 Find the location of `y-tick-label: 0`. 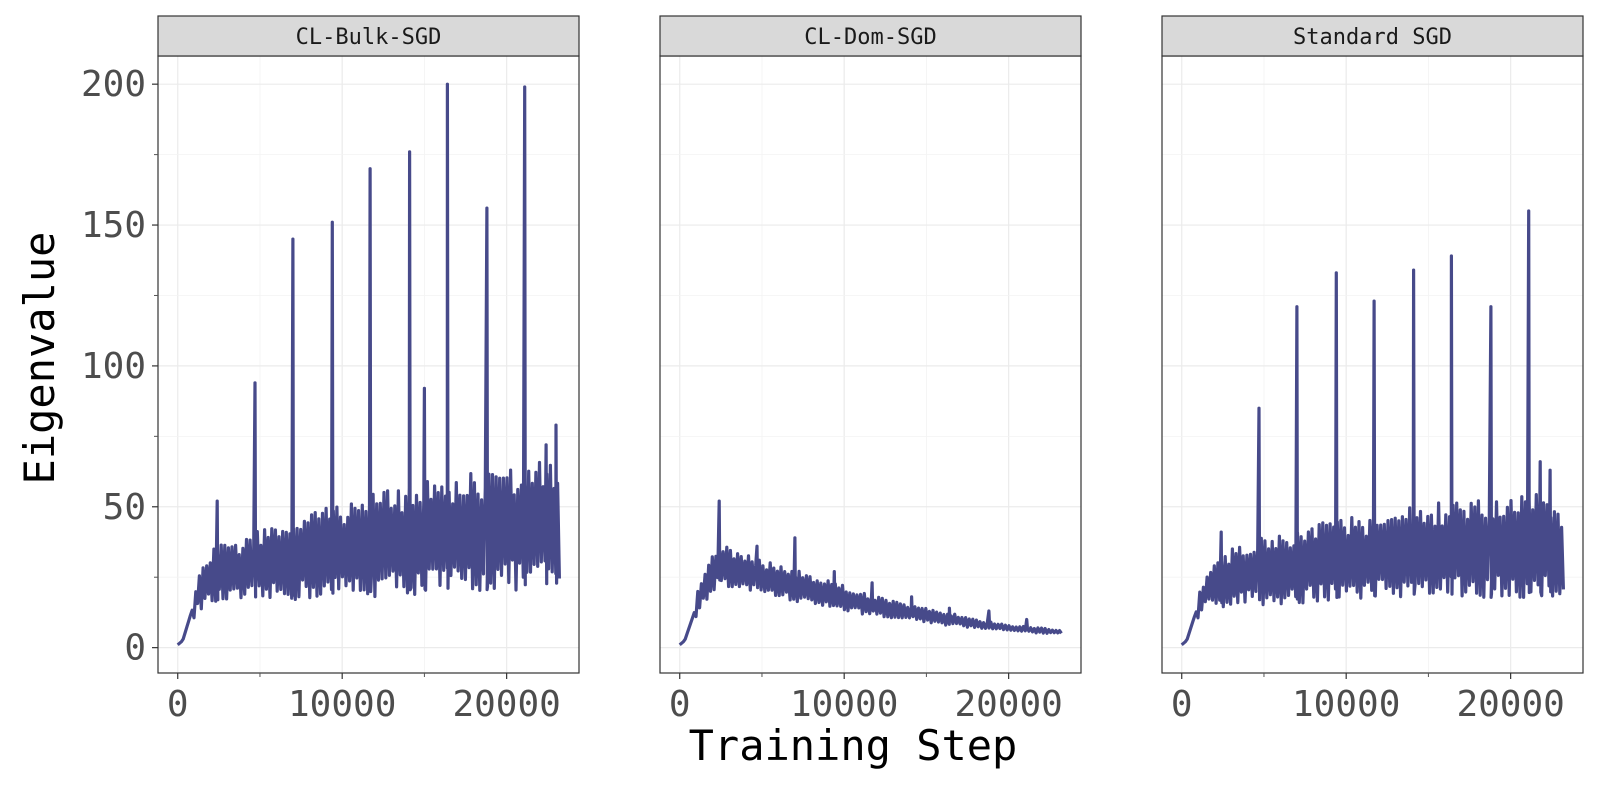

y-tick-label: 0 is located at coordinates (135, 648).